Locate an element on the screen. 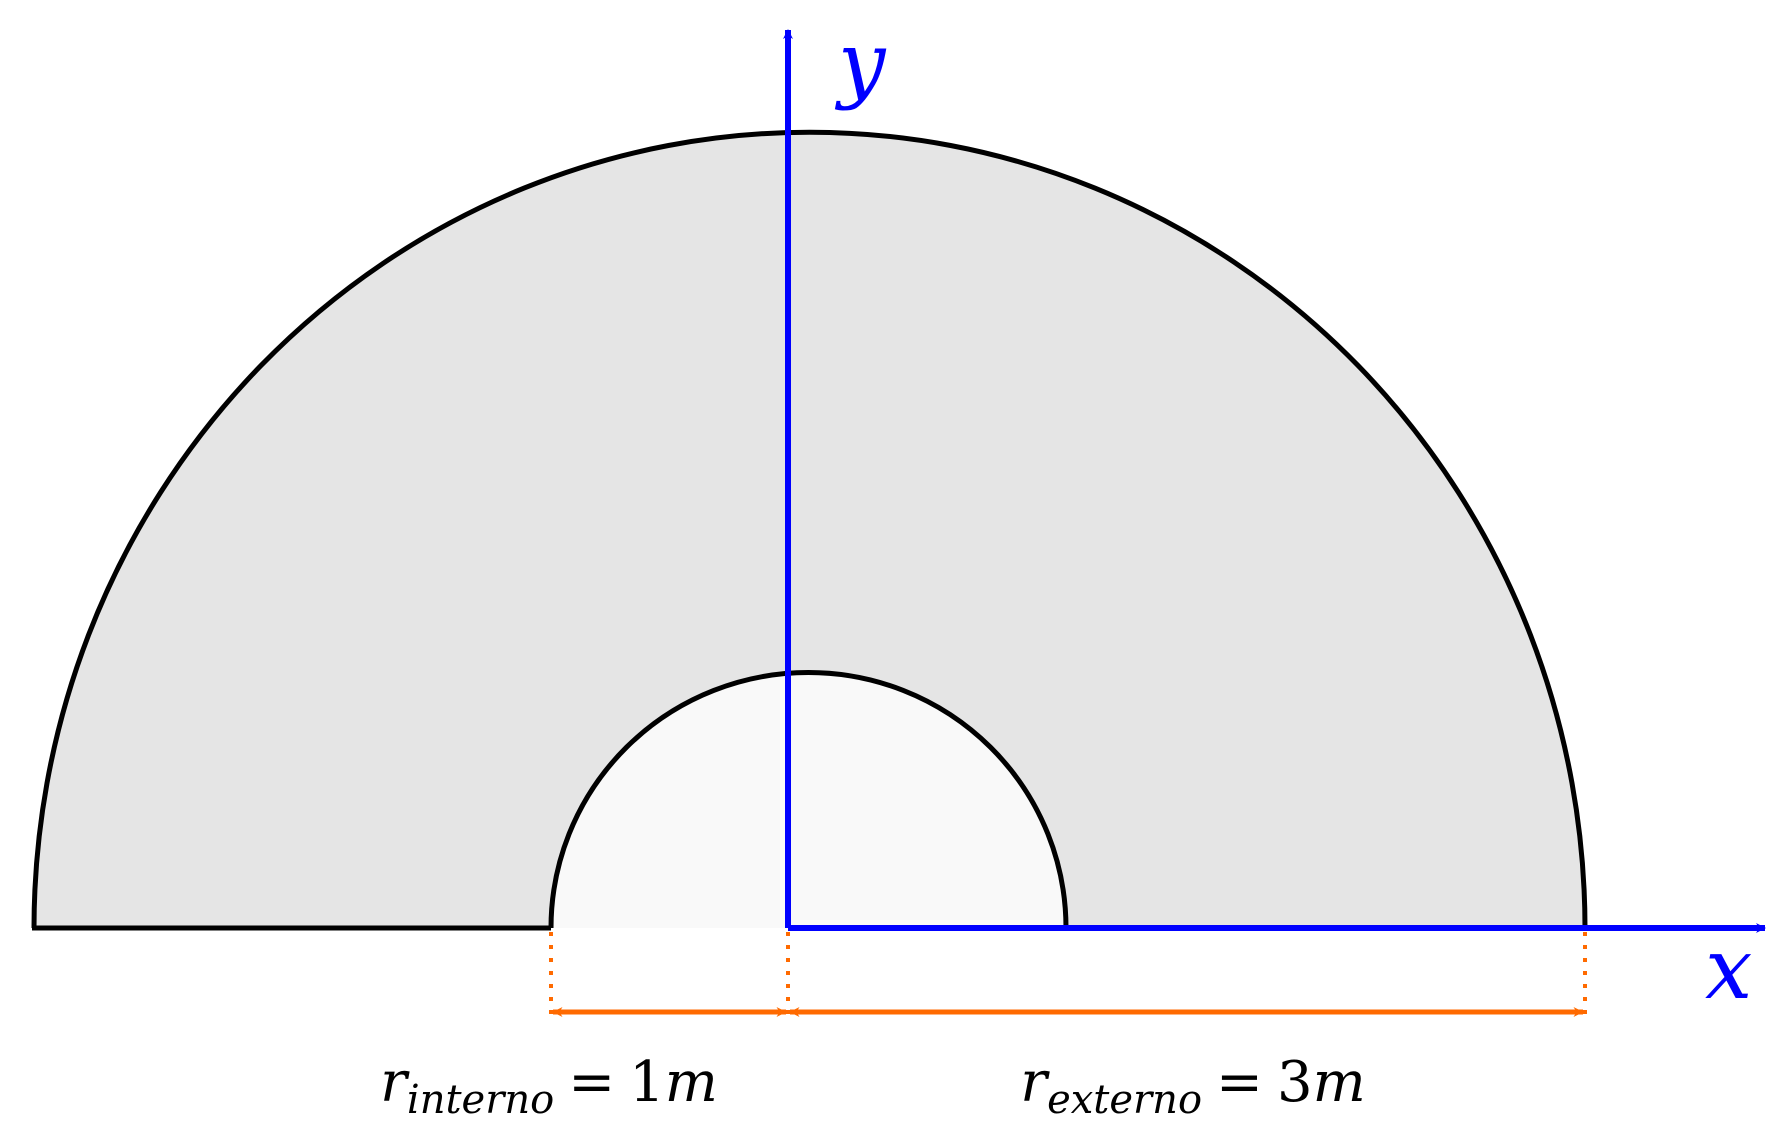 Image resolution: width=1787 pixels, height=1125 pixels. inner-arc is located at coordinates (808, 799).